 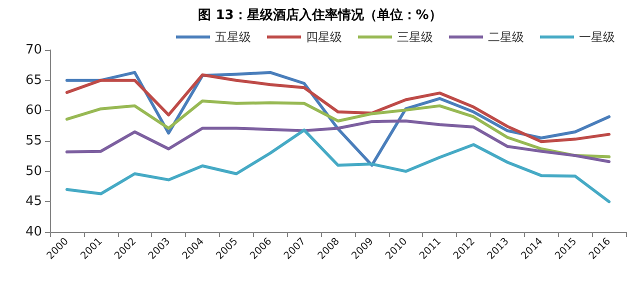 I want to click on legend-label: 二星级, so click(x=506, y=37).